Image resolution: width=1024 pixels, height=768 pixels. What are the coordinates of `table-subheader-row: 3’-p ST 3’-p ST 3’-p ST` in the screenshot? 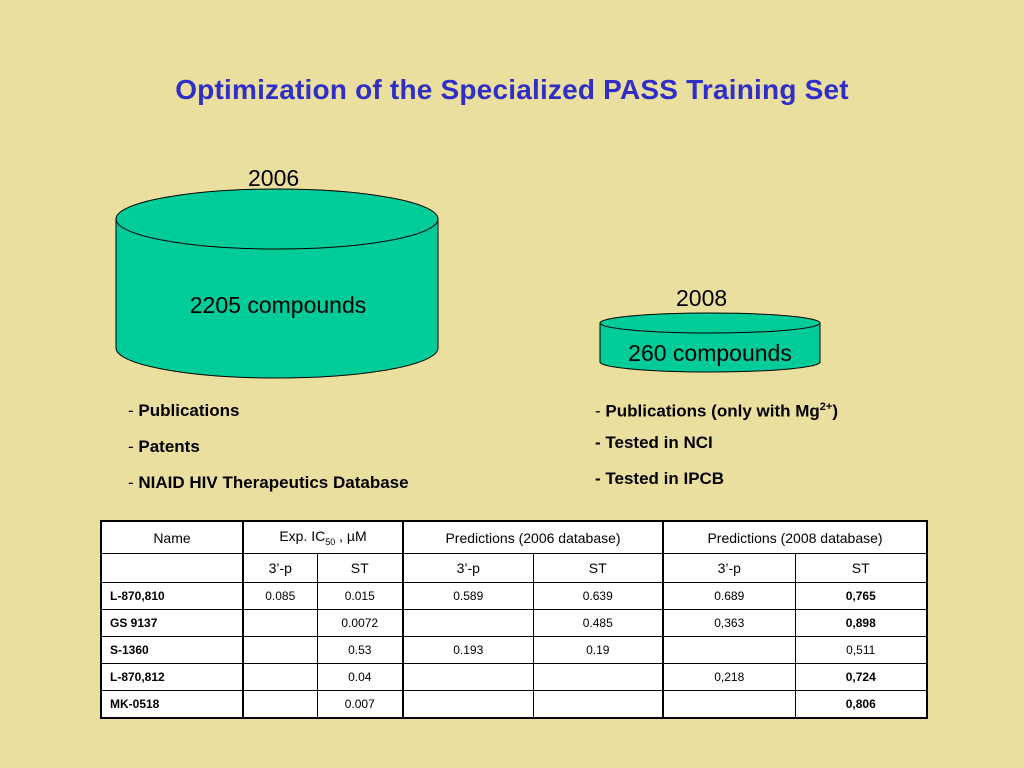 It's located at (514, 568).